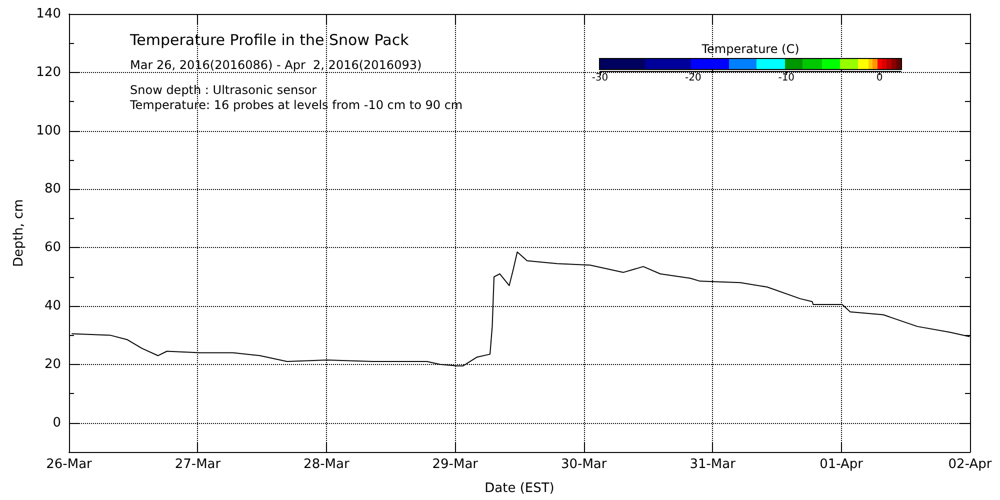 The image size is (1000, 500). What do you see at coordinates (750, 49) in the screenshot?
I see `x2-axis-title: Temperature (C)` at bounding box center [750, 49].